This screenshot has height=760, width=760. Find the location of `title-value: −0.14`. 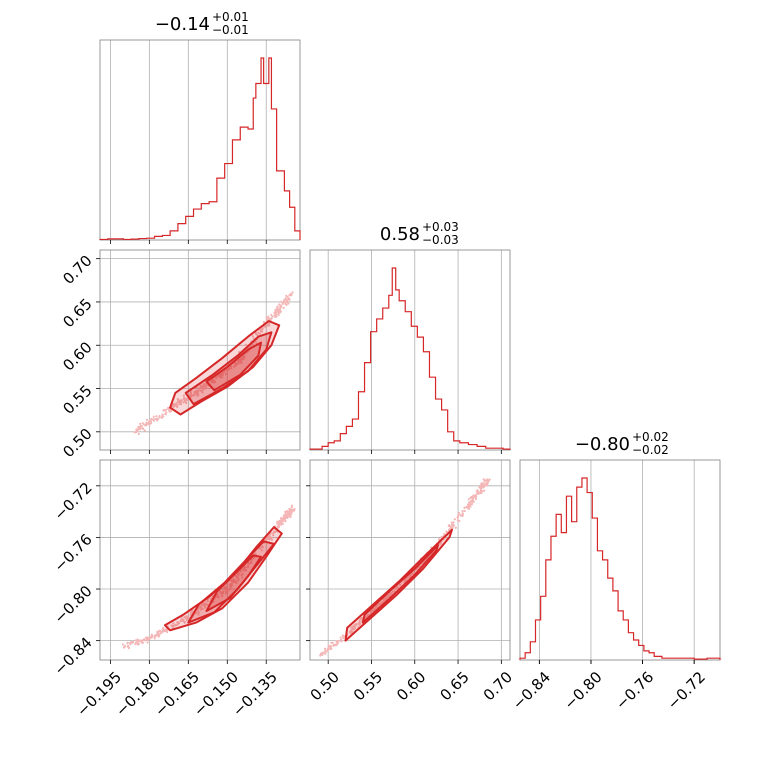

title-value: −0.14 is located at coordinates (182, 24).